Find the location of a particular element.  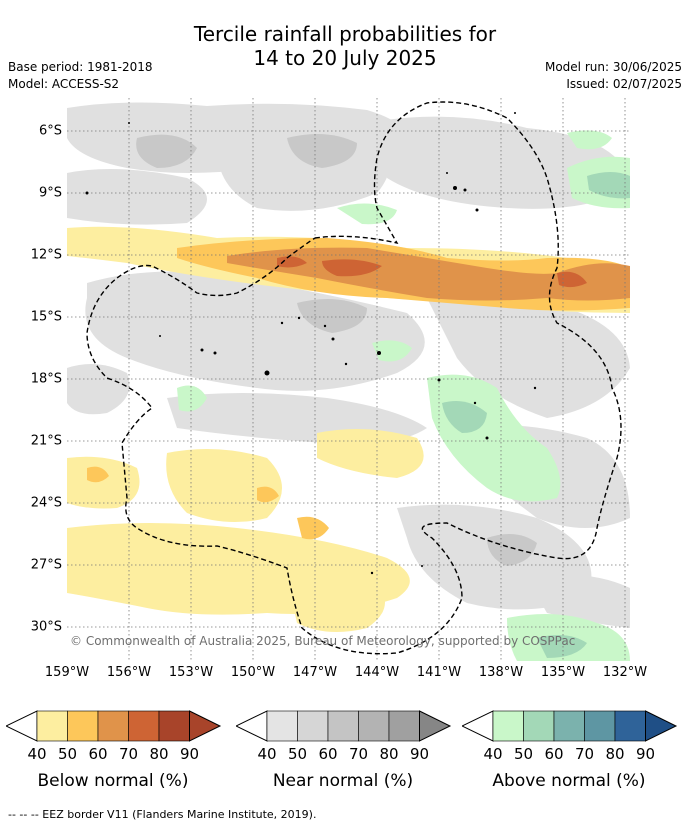

colorbar-below-svg is located at coordinates (114, 726).